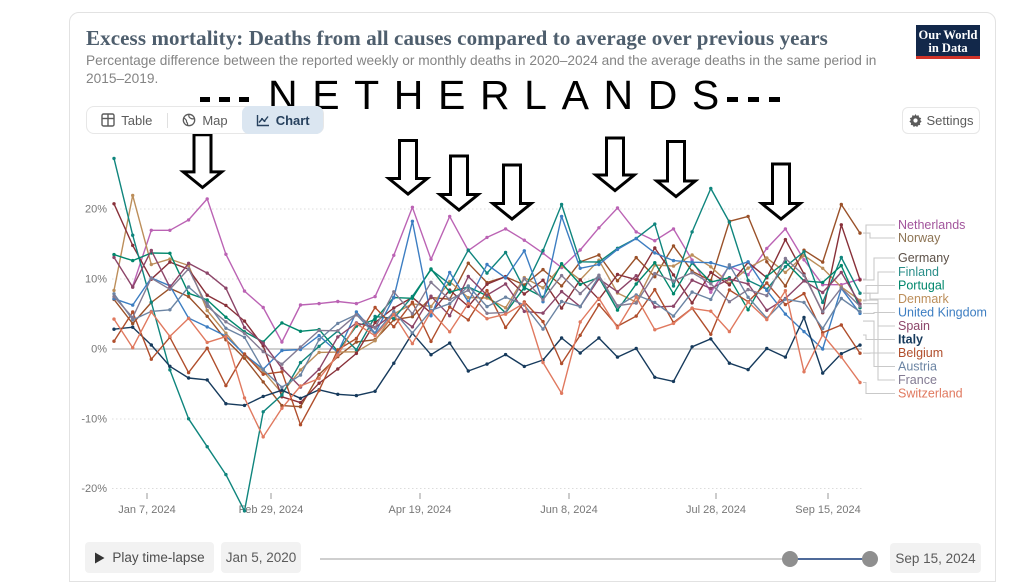  What do you see at coordinates (716, 510) in the screenshot?
I see `svg-text: Jul 28, 2024` at bounding box center [716, 510].